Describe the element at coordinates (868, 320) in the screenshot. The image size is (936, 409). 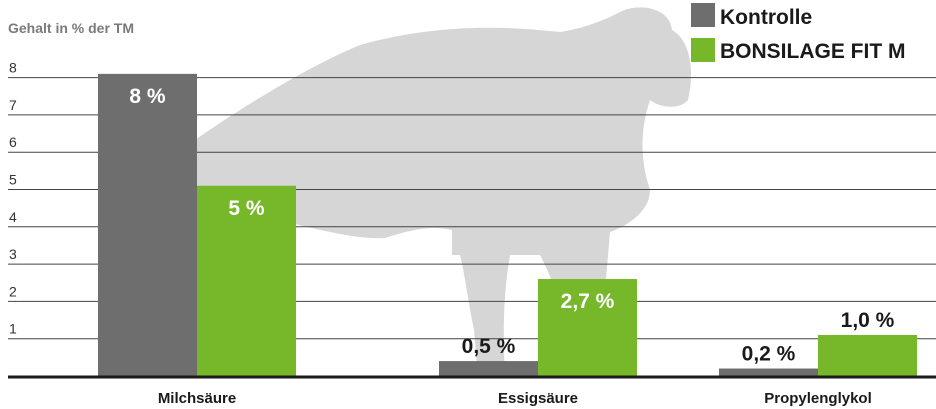
I see `data-label: 1,0 %` at that location.